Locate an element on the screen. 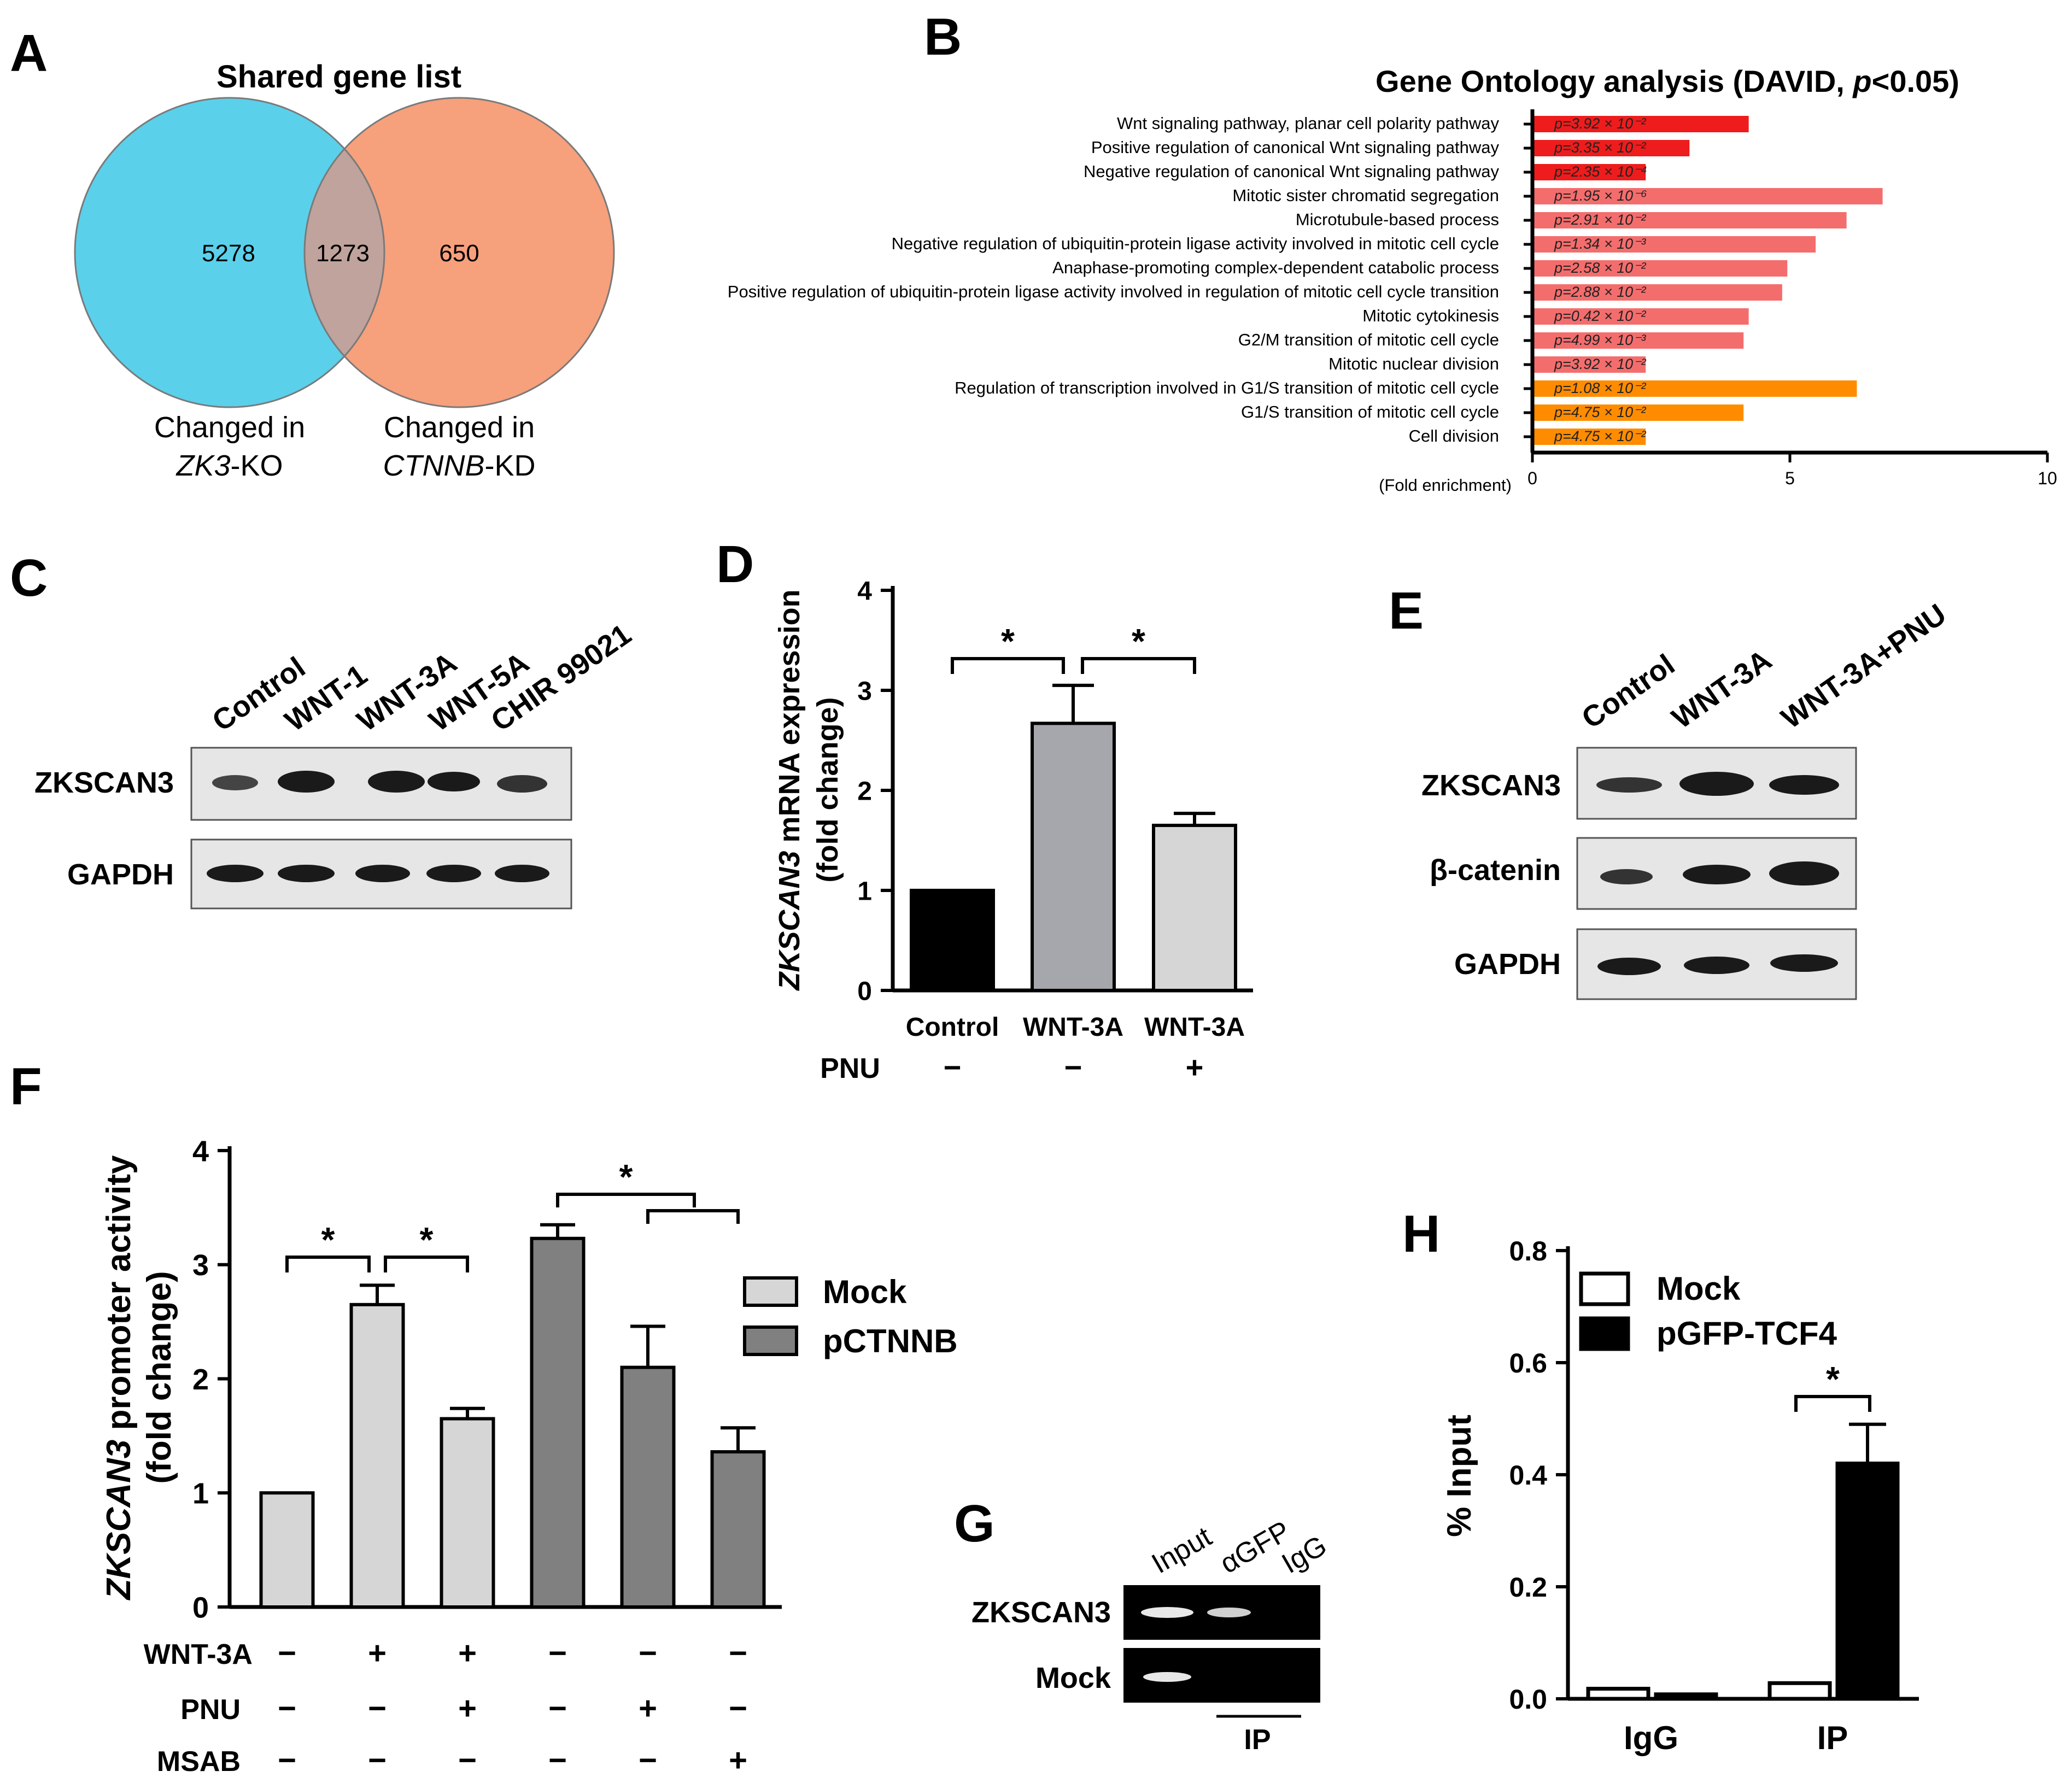 This screenshot has height=1789, width=2072. go-x-tick-label: 5 is located at coordinates (1790, 478).